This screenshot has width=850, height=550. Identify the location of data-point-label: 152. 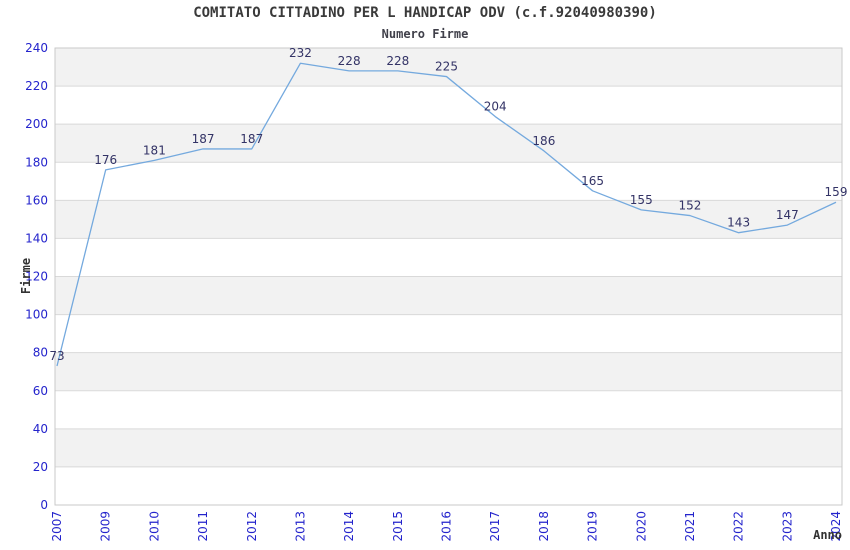
(689, 206).